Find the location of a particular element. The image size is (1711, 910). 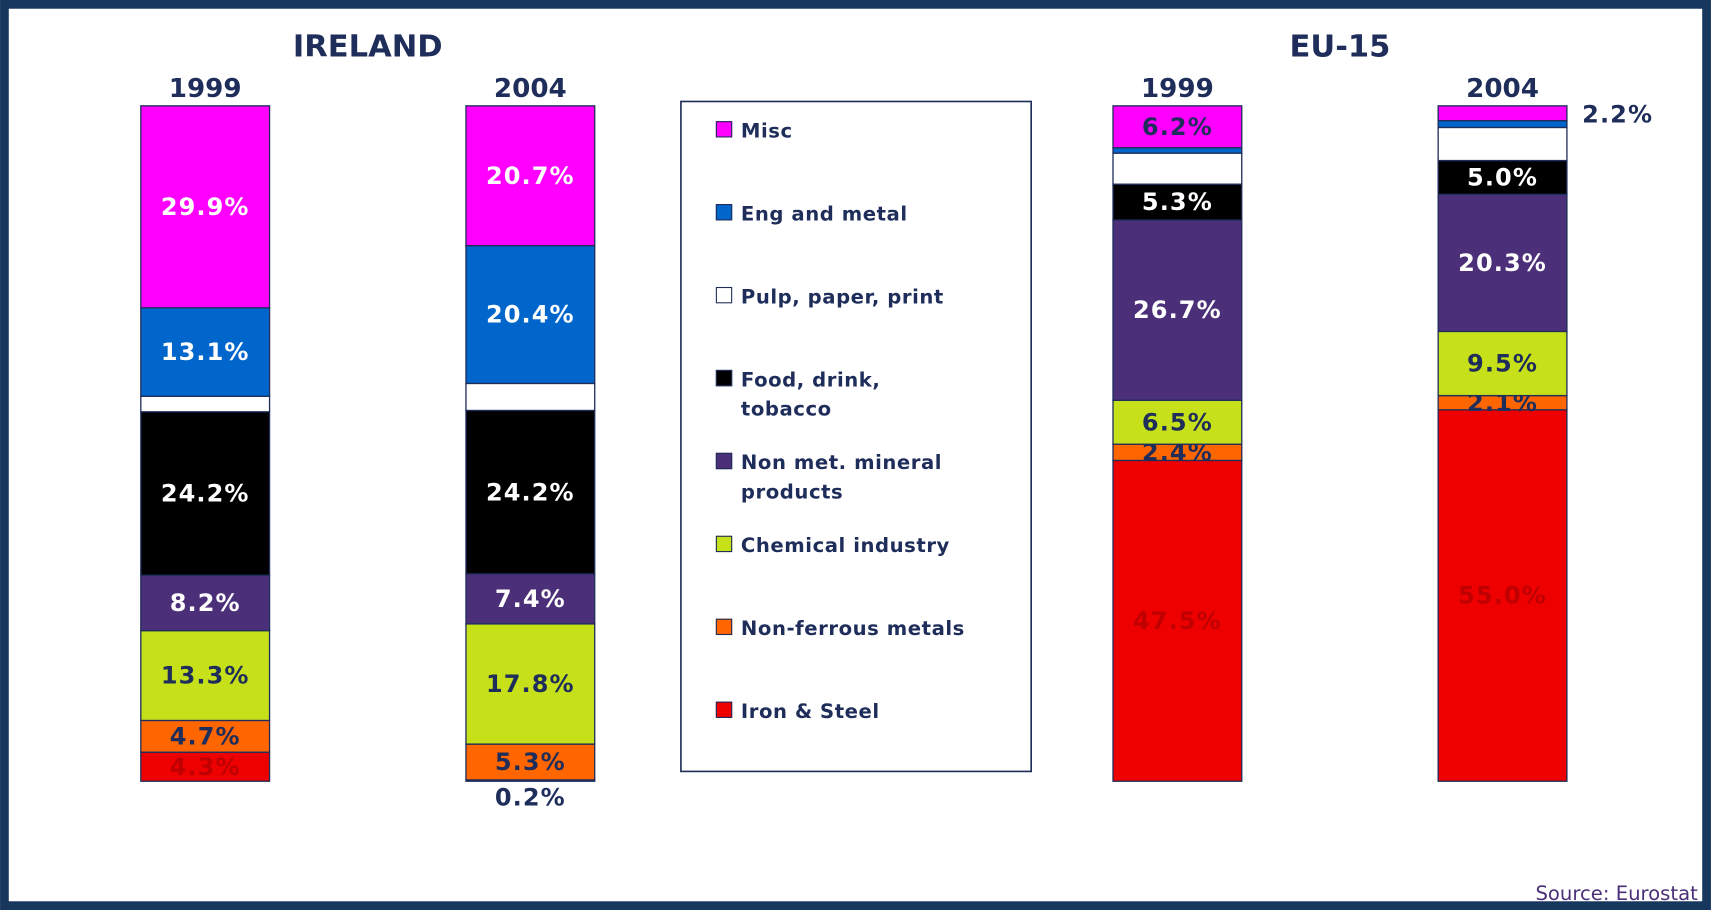

data-label: 20.7% is located at coordinates (530, 176).